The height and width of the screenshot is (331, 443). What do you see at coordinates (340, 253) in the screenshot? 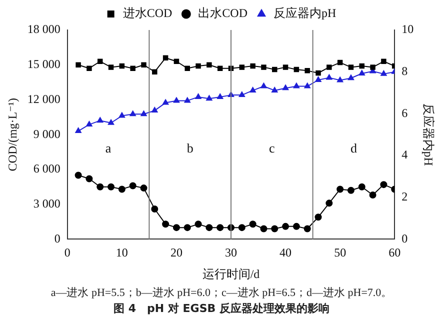
I see `x-tick-label: 50` at bounding box center [340, 253].